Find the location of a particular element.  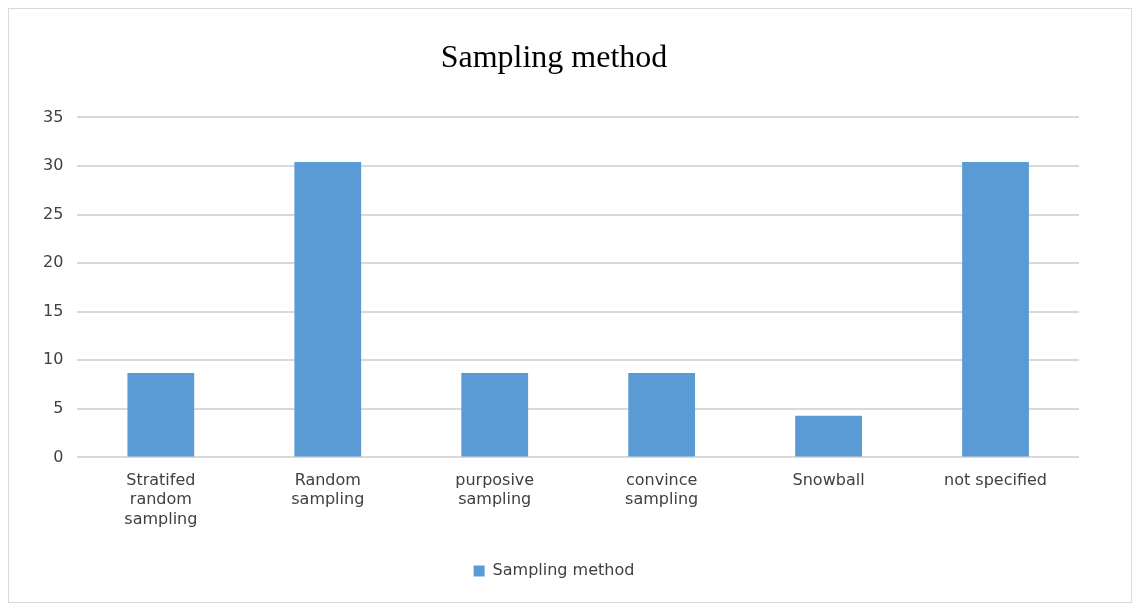

x-tick-label: not specified is located at coordinates (996, 480).